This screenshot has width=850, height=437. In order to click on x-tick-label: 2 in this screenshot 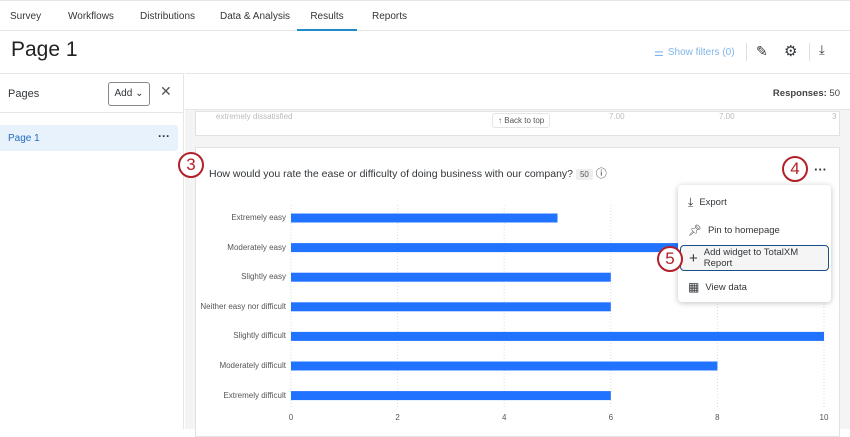, I will do `click(397, 417)`.